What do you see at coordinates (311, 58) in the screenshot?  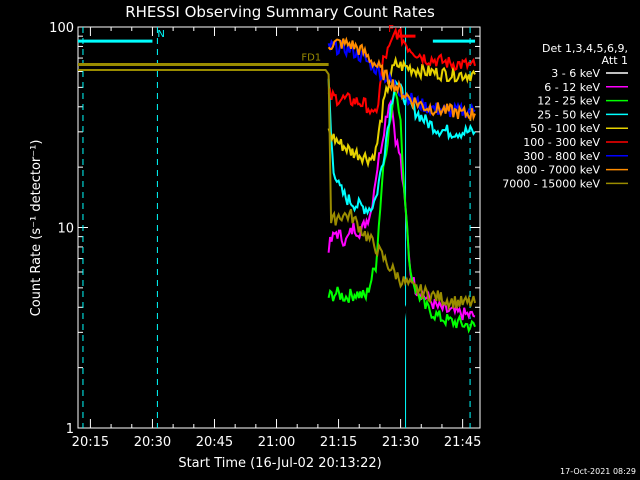 I see `state-bar-label: FD1` at bounding box center [311, 58].